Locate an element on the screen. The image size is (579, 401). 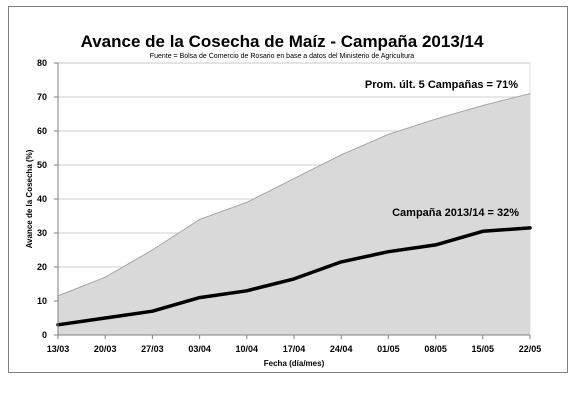
y-tick-label: 10 is located at coordinates (42, 301).